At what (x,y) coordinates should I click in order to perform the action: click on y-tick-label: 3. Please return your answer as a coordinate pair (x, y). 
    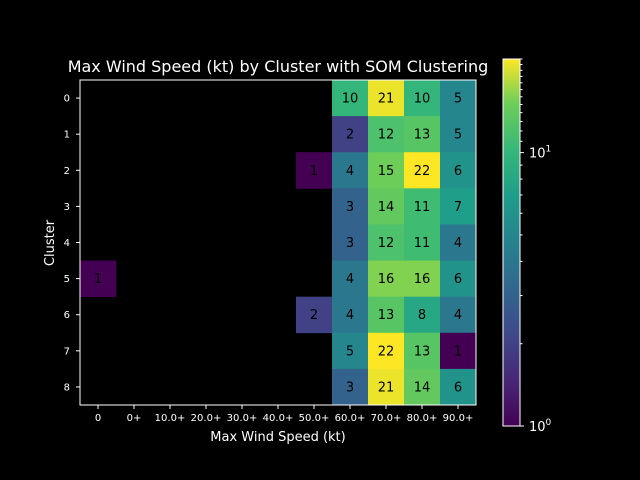
    Looking at the image, I should click on (67, 207).